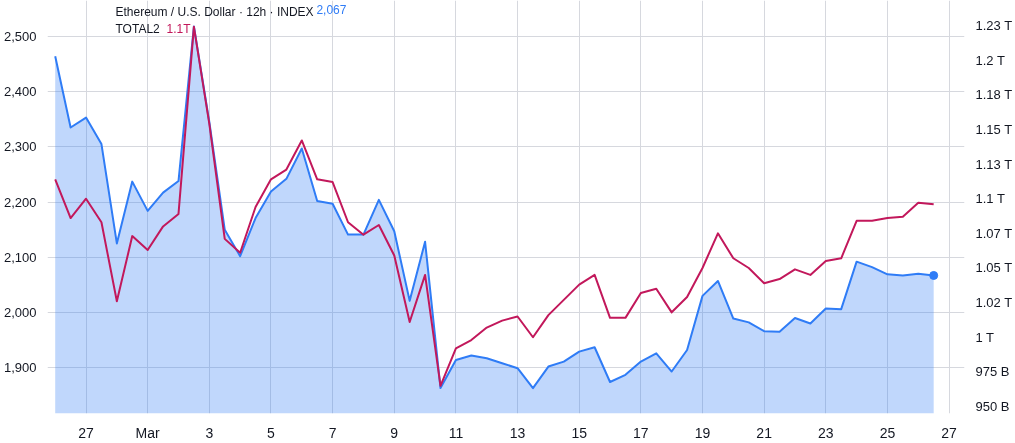 The height and width of the screenshot is (443, 1015). What do you see at coordinates (990, 60) in the screenshot?
I see `y2-tick-label: 1.2 T` at bounding box center [990, 60].